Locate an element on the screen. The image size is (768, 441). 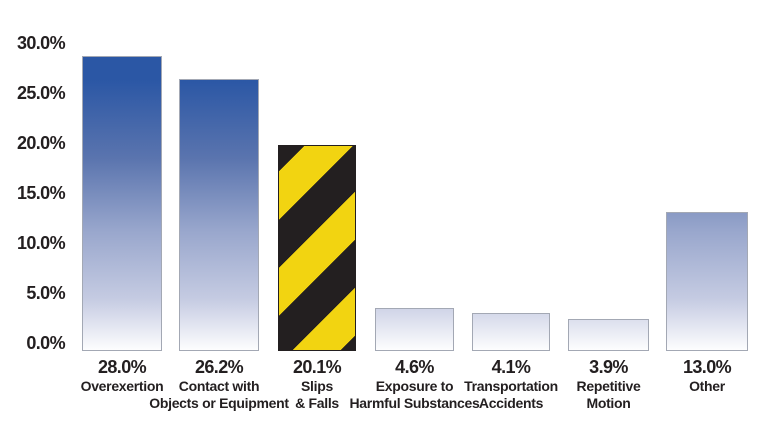
y-tick-label-30.0: 30.0% is located at coordinates (41, 43).